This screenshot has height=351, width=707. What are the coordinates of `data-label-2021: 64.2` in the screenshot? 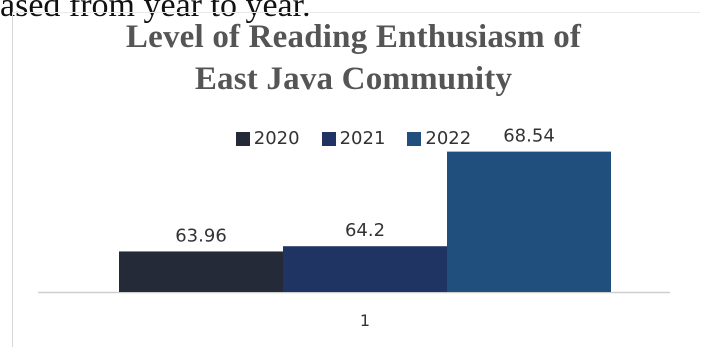 It's located at (365, 230).